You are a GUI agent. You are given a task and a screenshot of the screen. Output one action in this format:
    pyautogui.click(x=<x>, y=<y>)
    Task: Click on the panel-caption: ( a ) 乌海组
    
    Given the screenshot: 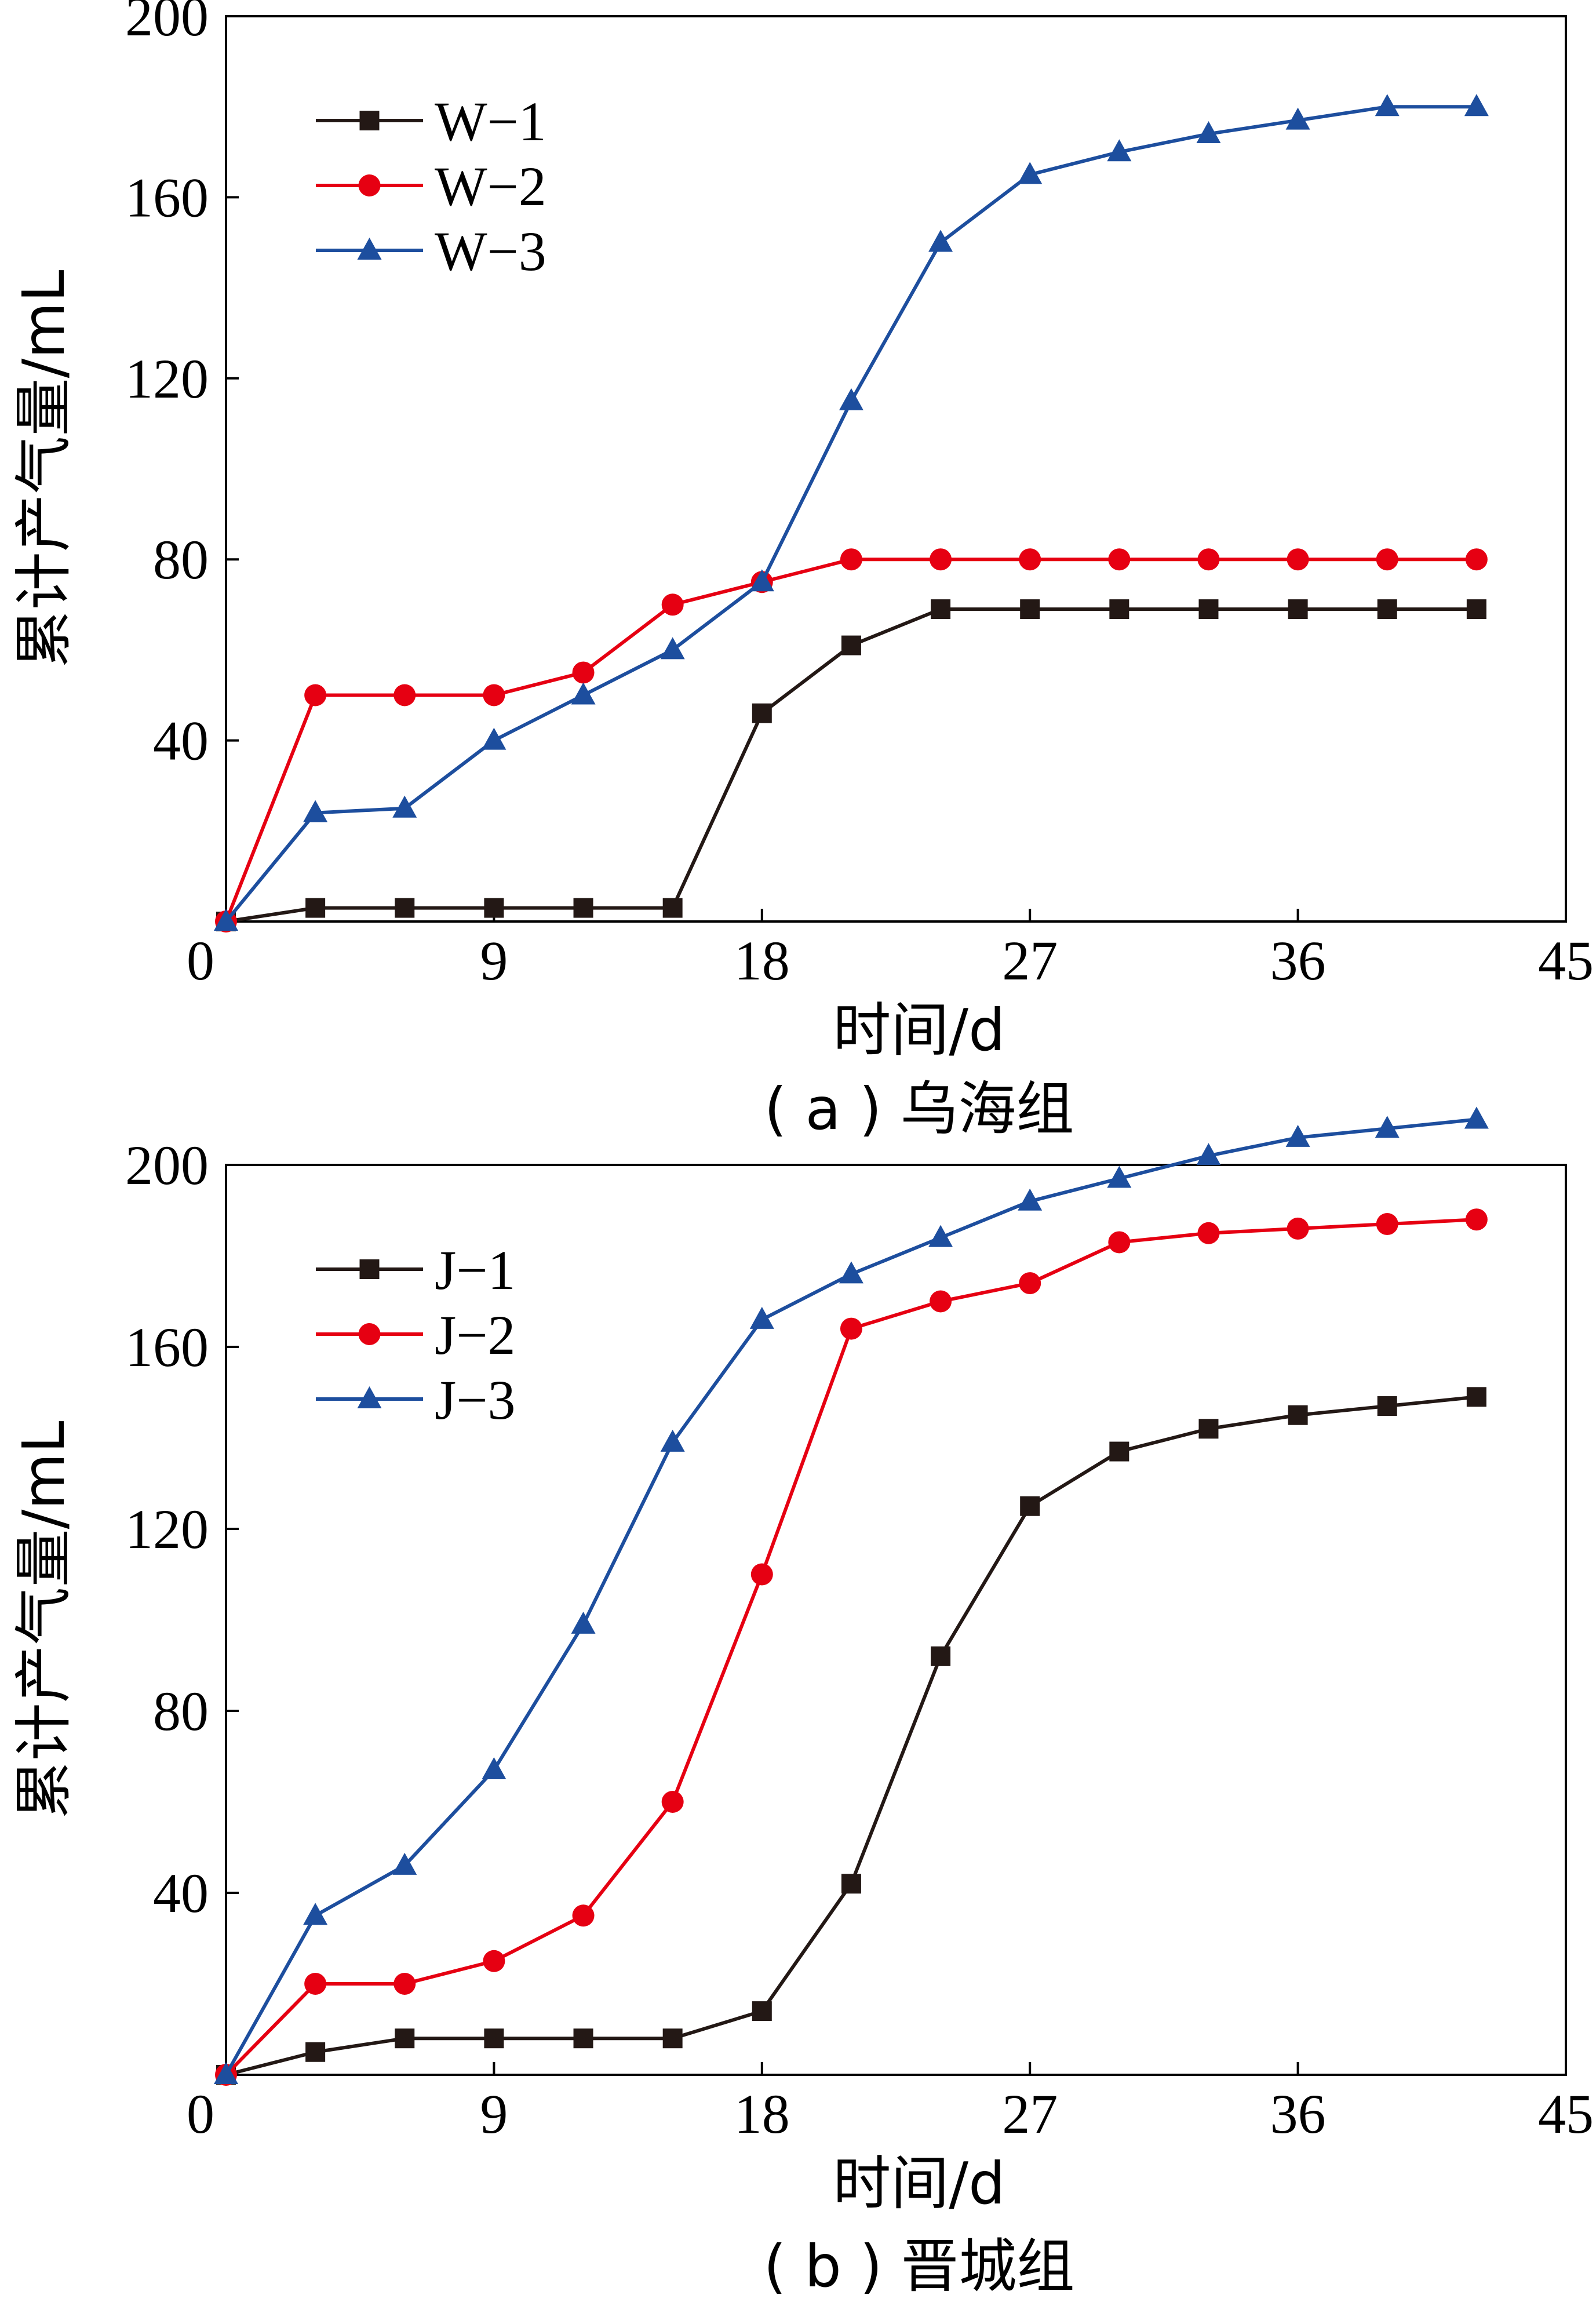 What is the action you would take?
    pyautogui.click(x=919, y=1109)
    